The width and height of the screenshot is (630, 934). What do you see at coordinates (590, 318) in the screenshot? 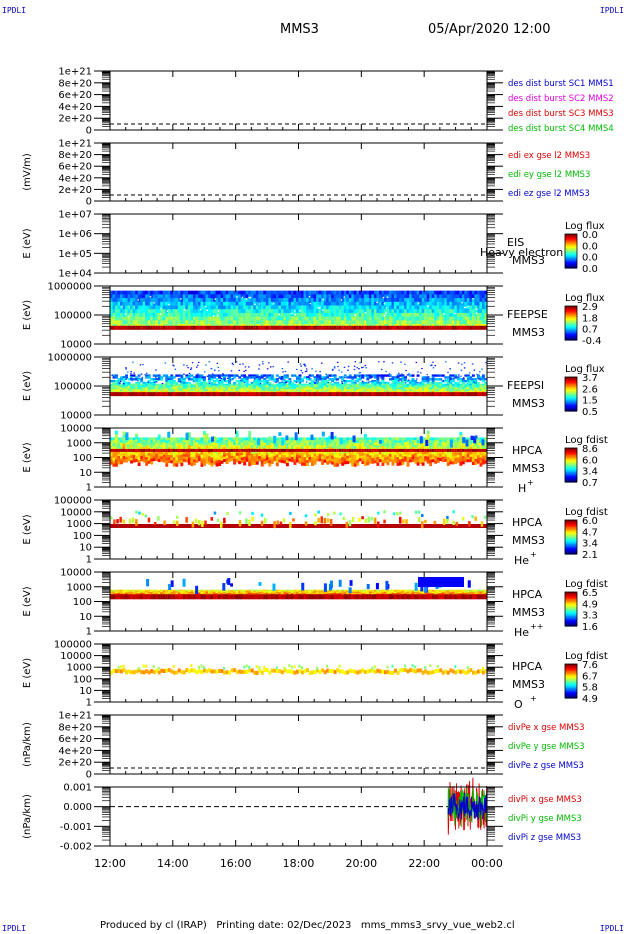
I see `panel-3-colorbar-tick-1: 1.8` at bounding box center [590, 318].